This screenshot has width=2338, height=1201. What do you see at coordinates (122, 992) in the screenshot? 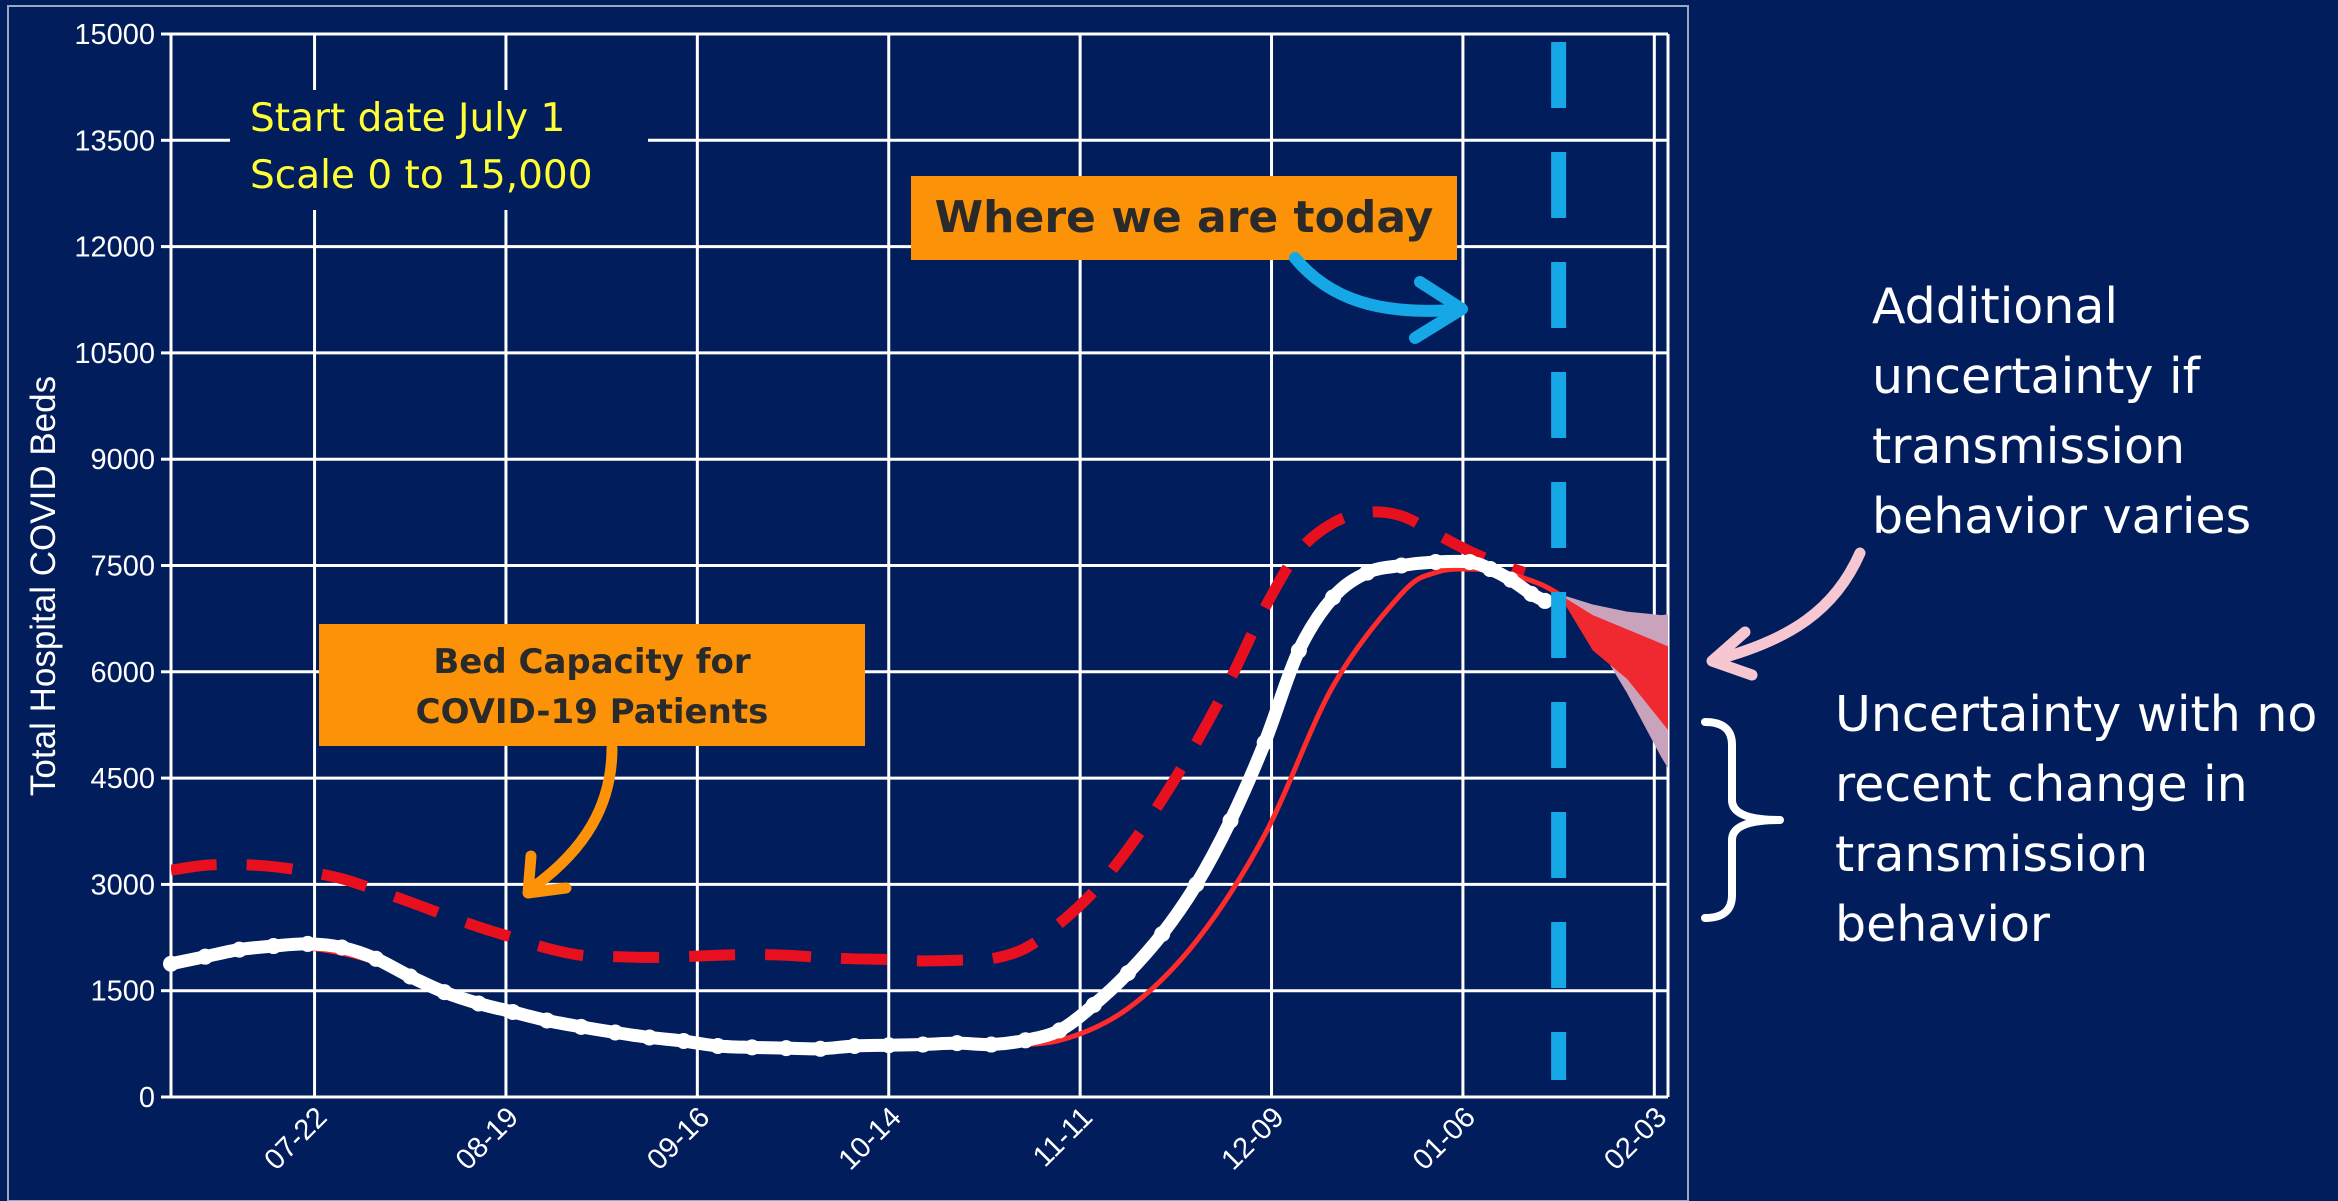
I see `y-tick-label: 1500` at bounding box center [122, 992].